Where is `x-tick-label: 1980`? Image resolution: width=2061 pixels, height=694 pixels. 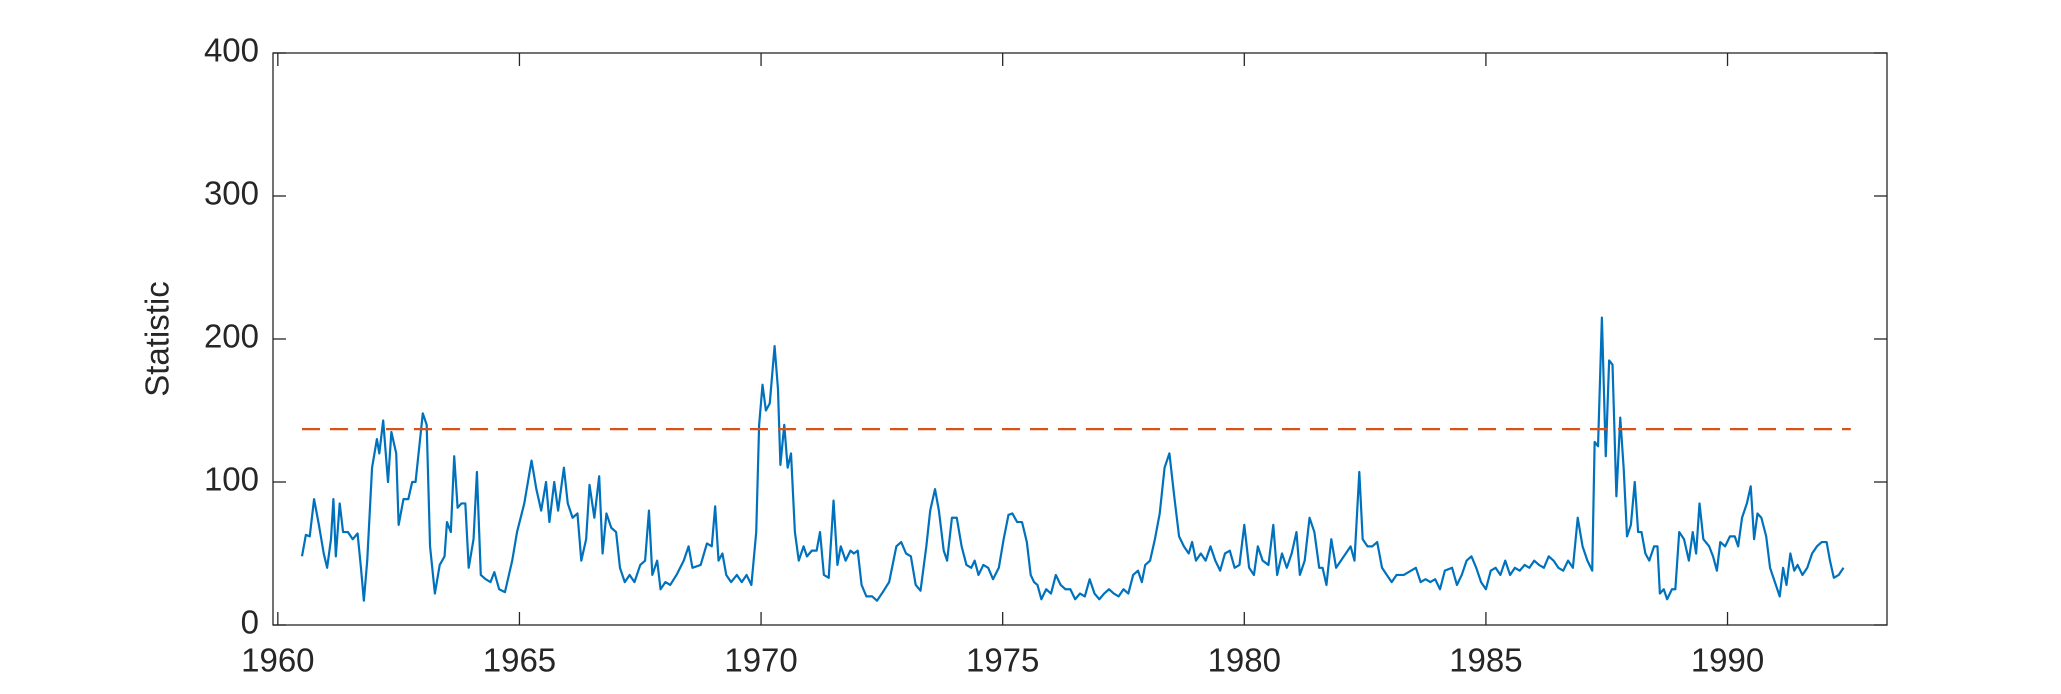
x-tick-label: 1980 is located at coordinates (1244, 660).